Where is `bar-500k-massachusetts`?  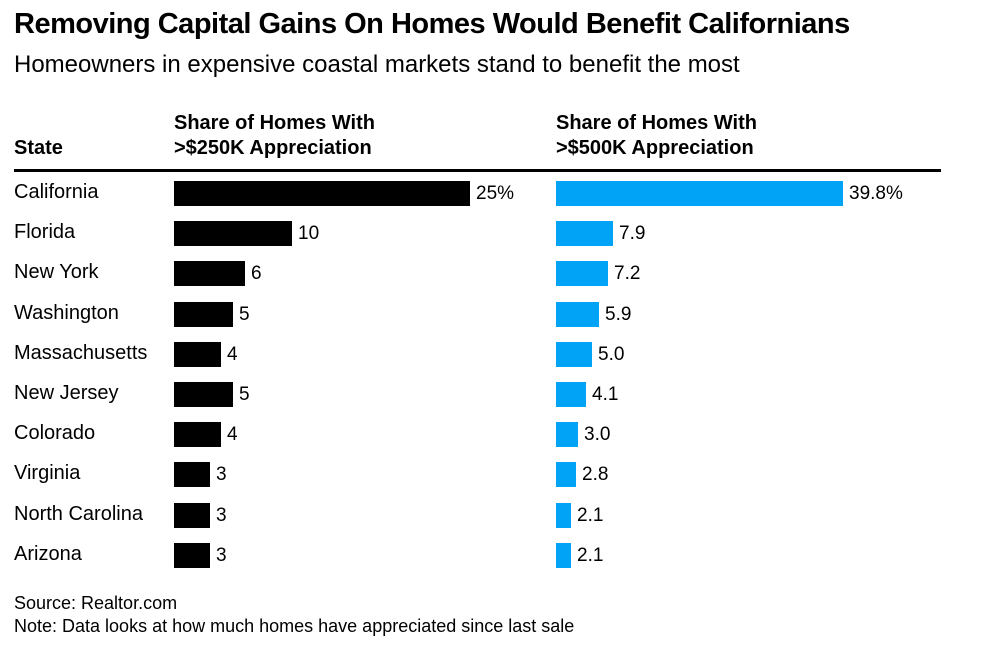
bar-500k-massachusetts is located at coordinates (574, 354).